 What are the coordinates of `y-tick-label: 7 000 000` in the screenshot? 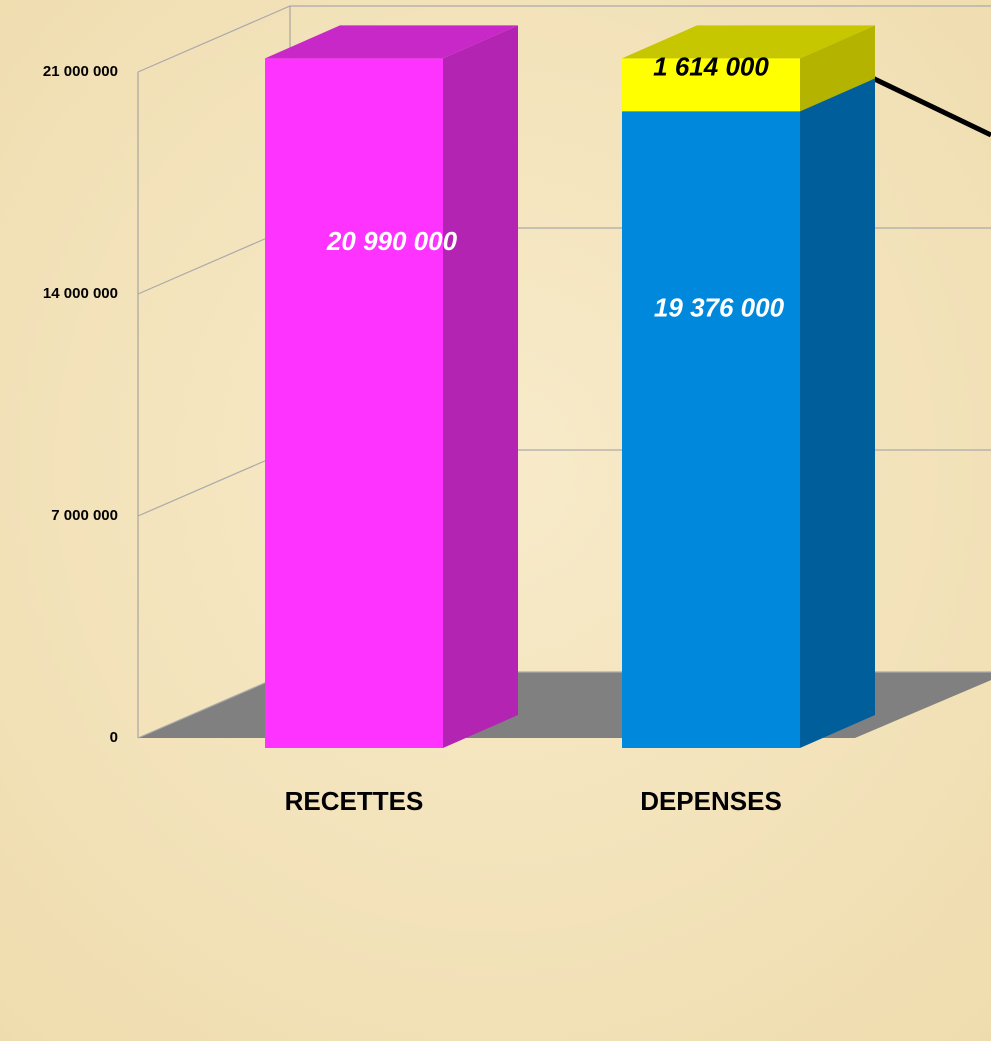 It's located at (84, 515).